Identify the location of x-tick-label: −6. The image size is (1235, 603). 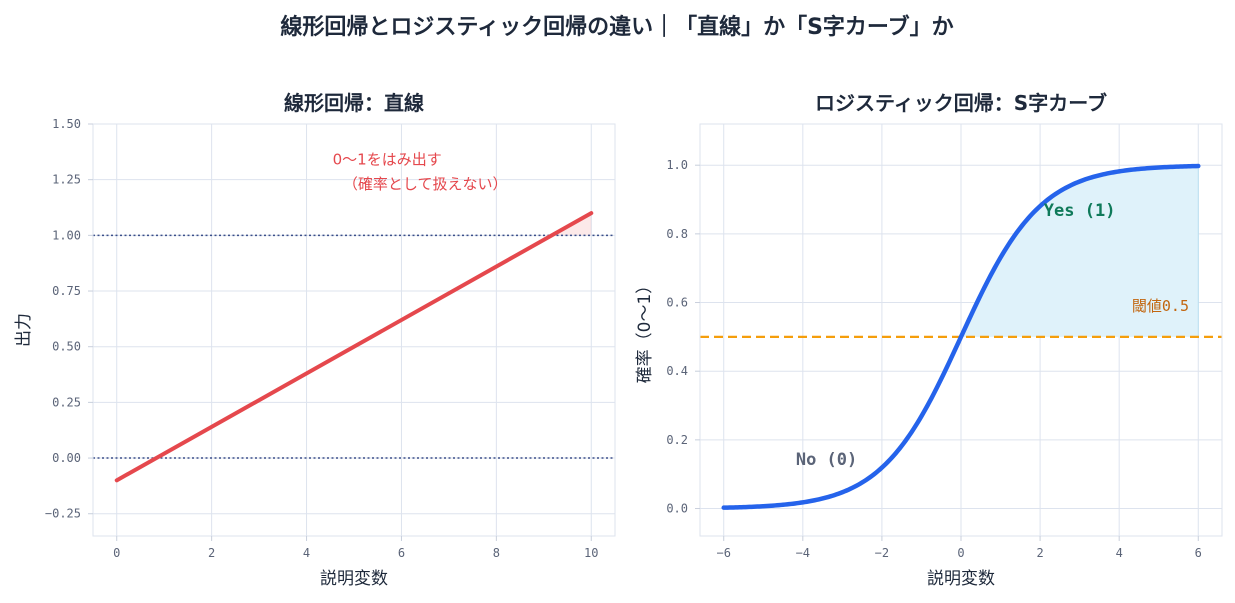
(724, 553).